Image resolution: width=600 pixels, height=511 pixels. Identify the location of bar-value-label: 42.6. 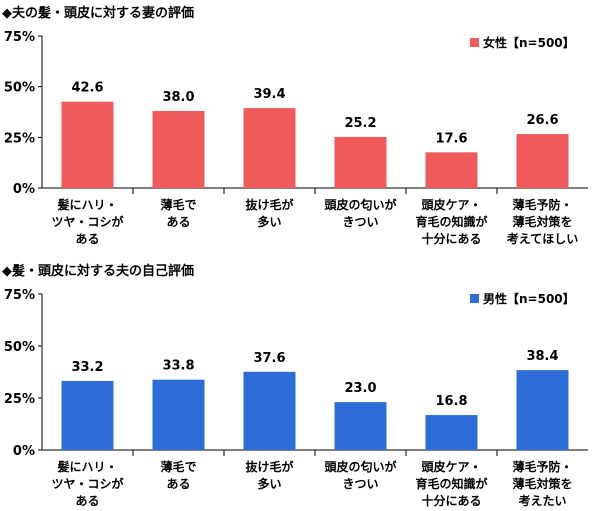
(87, 88).